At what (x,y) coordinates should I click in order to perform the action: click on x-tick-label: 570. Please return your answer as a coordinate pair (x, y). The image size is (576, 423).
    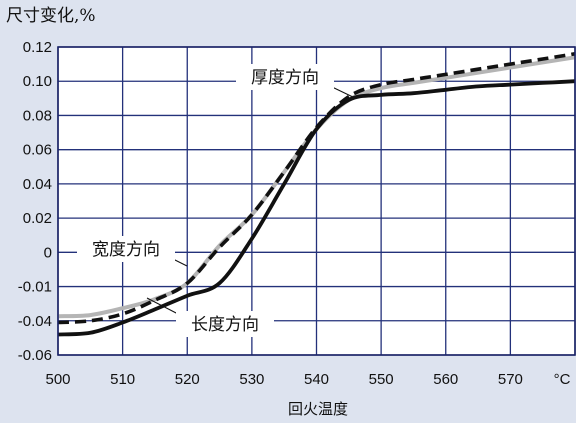
    Looking at the image, I should click on (510, 379).